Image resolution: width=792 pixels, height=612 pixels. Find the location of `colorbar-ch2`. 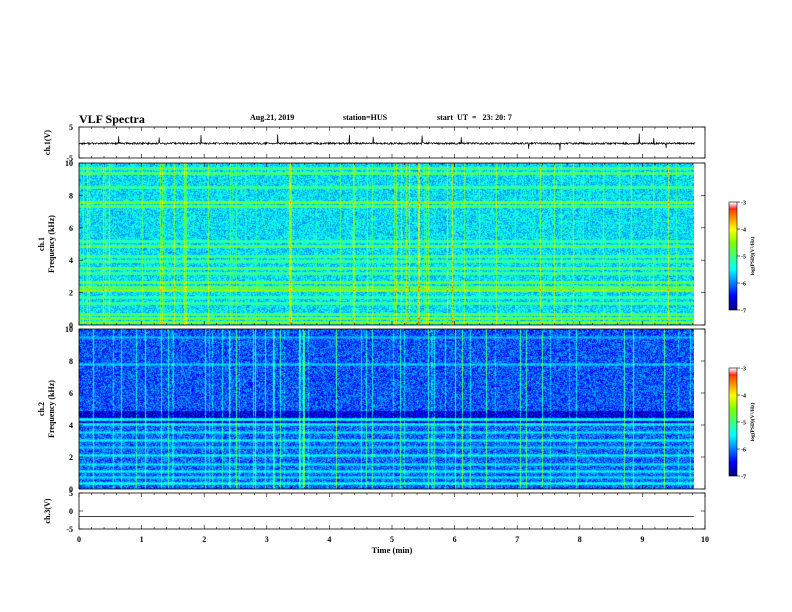

colorbar-ch2 is located at coordinates (733, 422).